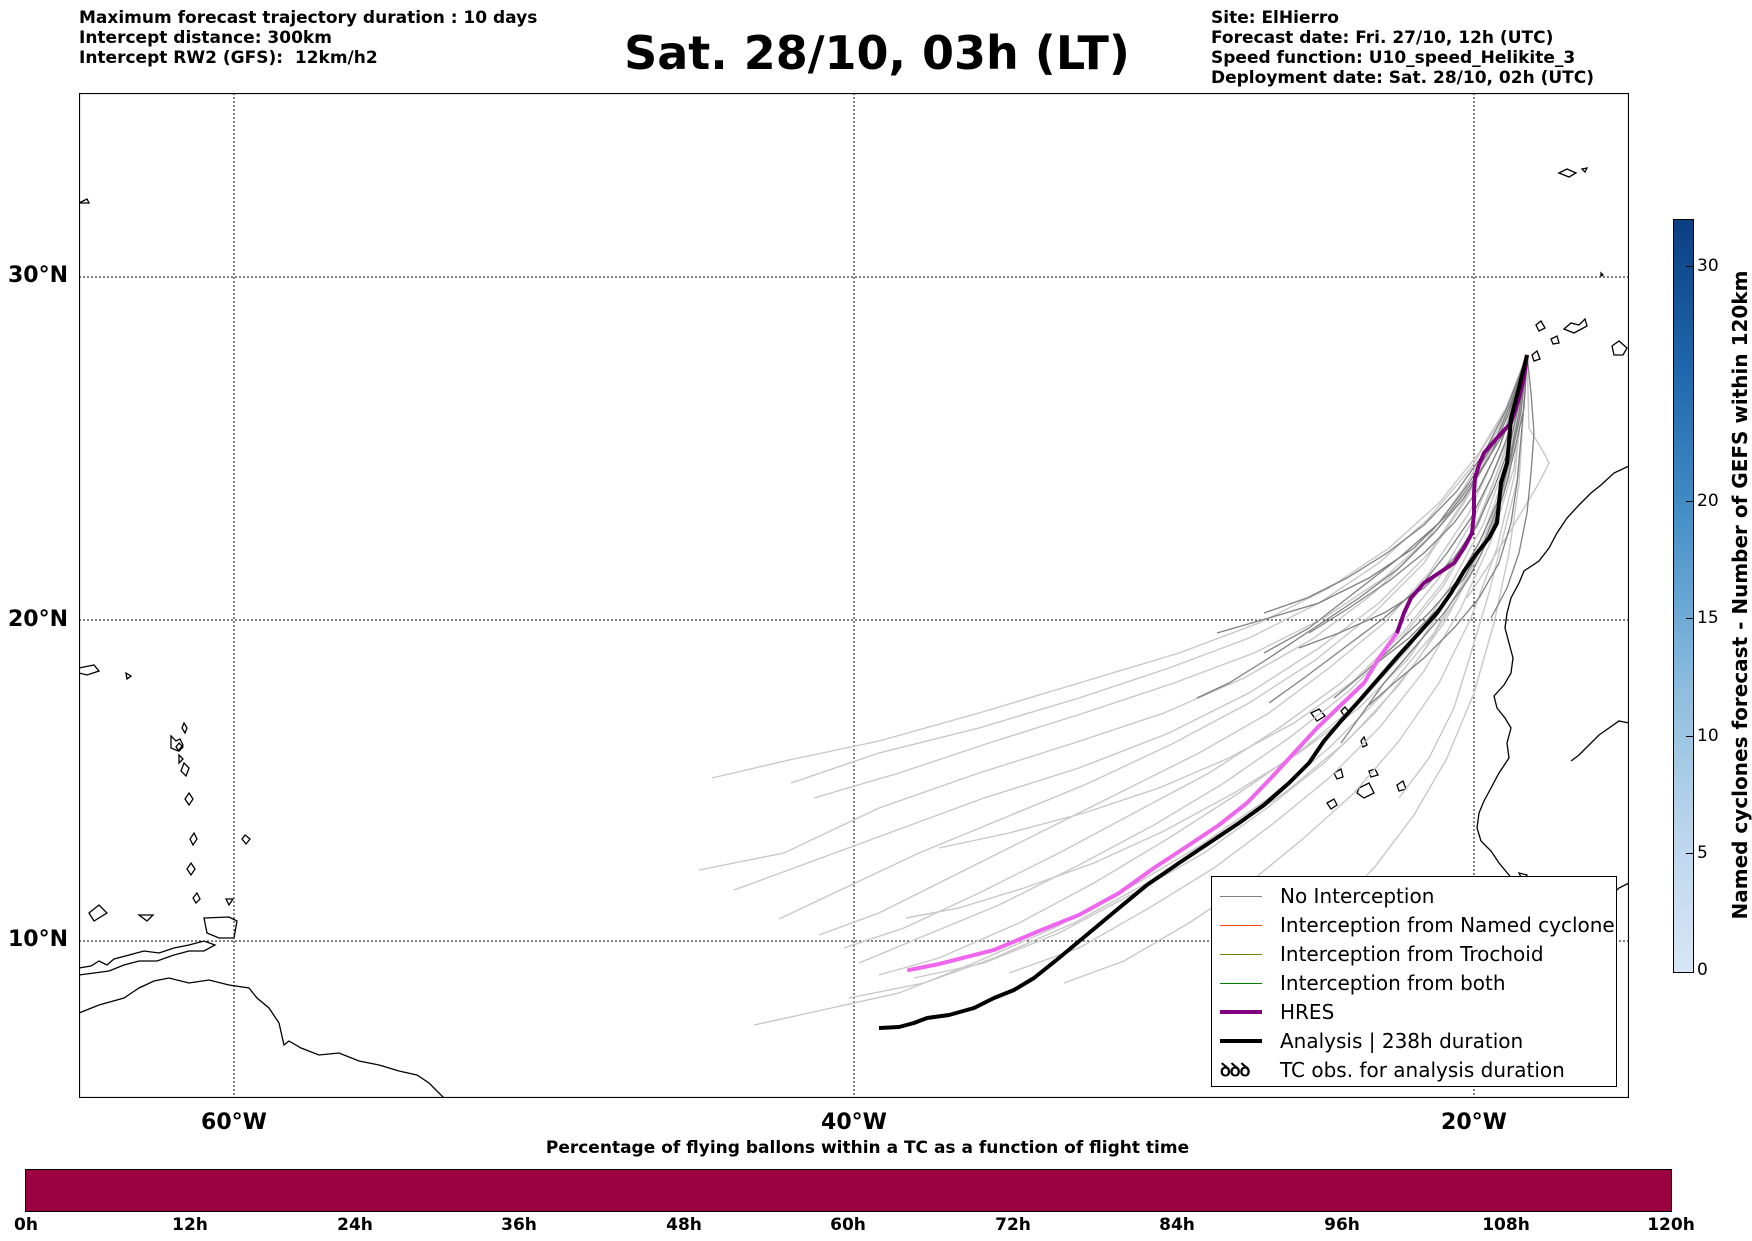 The image size is (1752, 1241). I want to click on lon-label-40w: 40°W, so click(854, 1122).